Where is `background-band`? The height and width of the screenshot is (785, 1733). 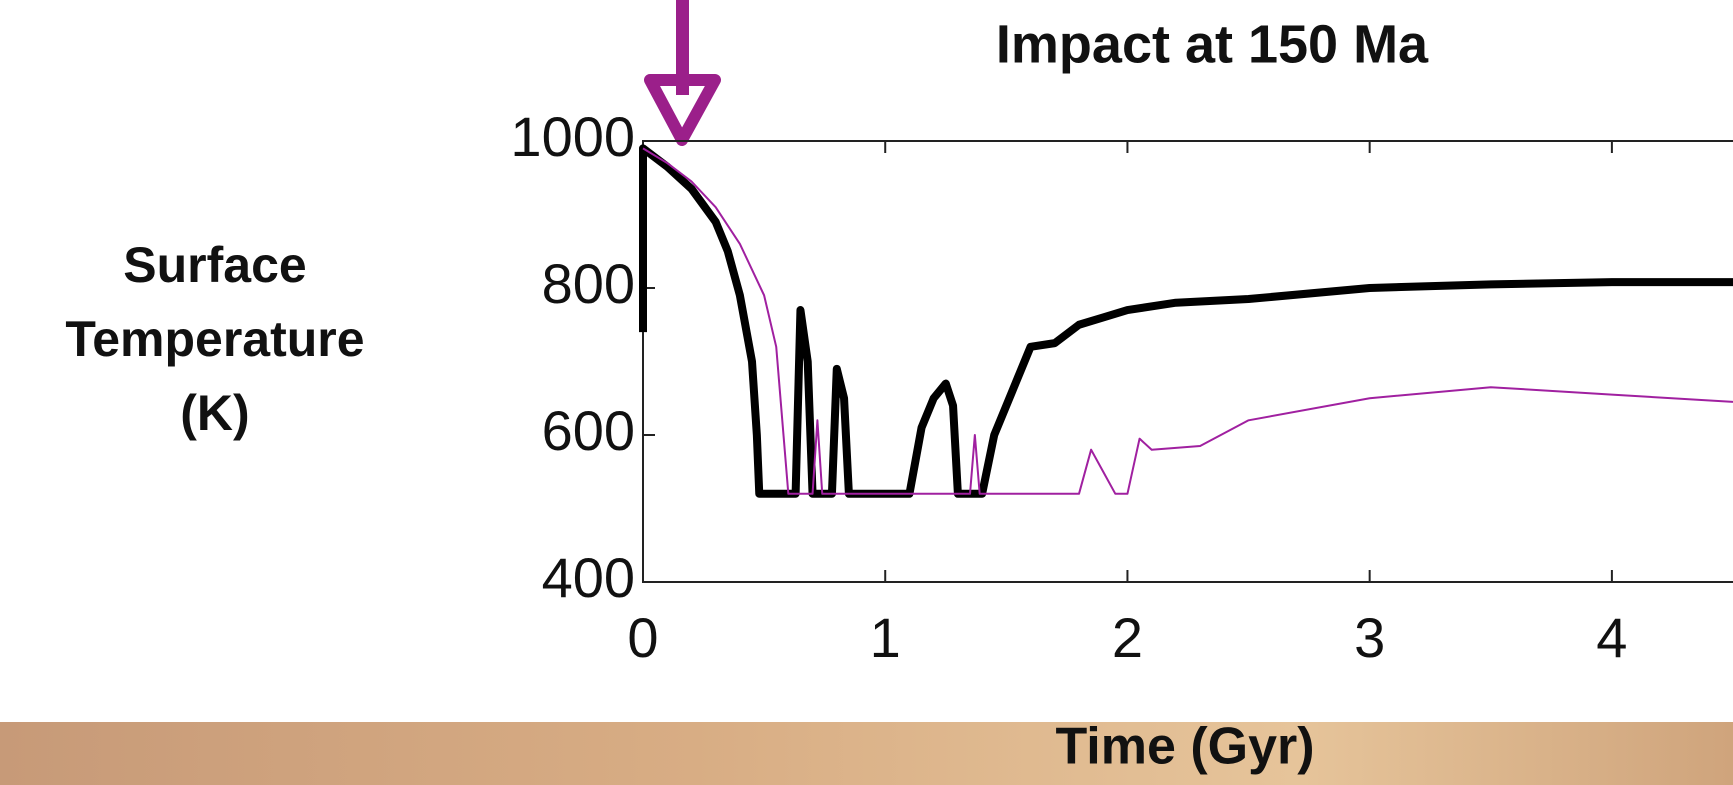
background-band is located at coordinates (866, 753).